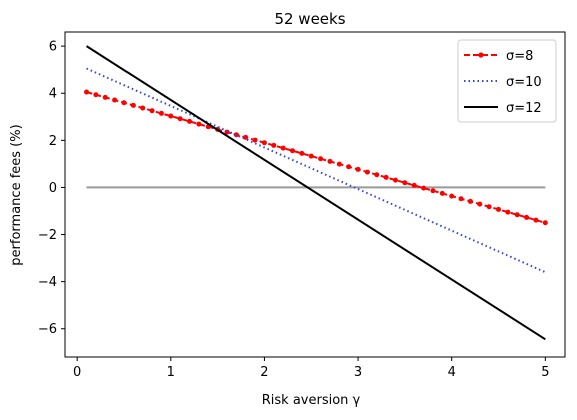  What do you see at coordinates (171, 372) in the screenshot?
I see `x-tick-label: 1` at bounding box center [171, 372].